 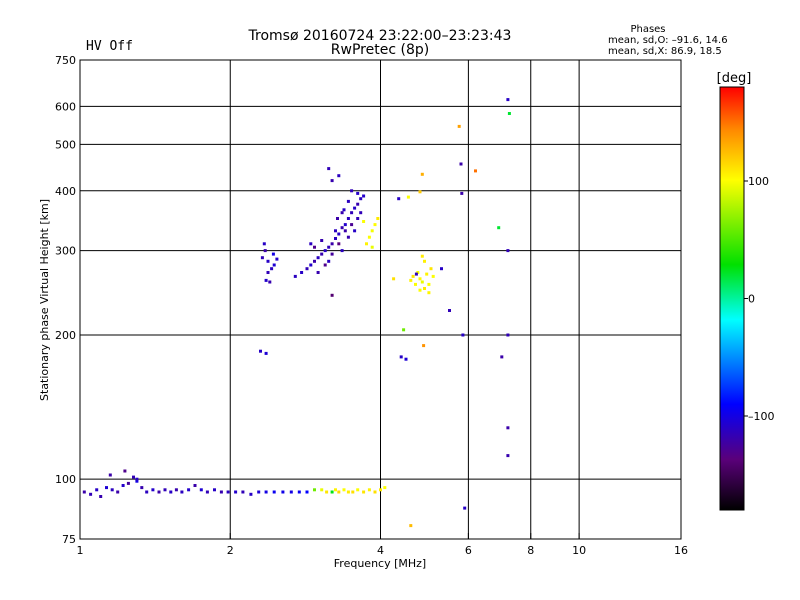 I want to click on x-tick-label: 2, so click(x=230, y=550).